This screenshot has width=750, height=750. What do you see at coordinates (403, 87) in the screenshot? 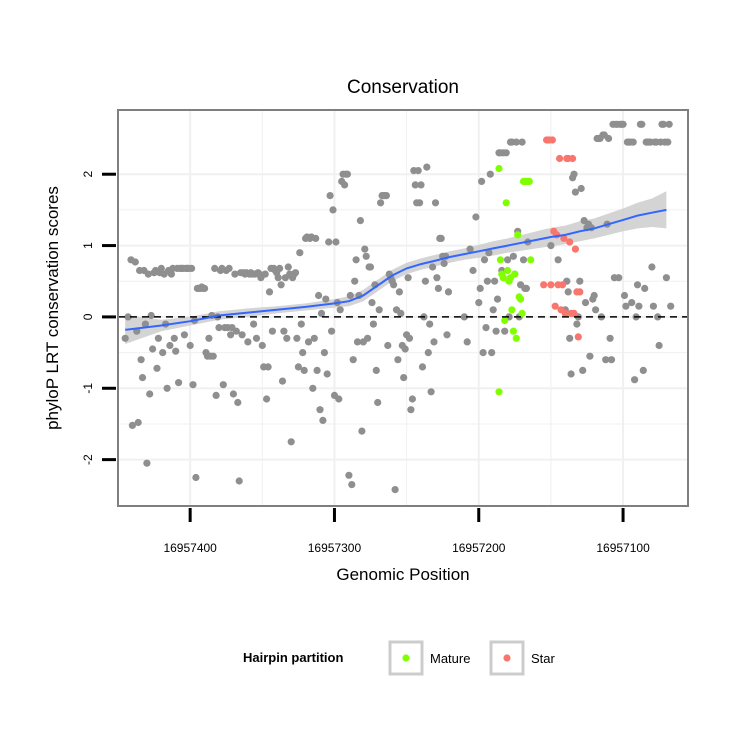
I see `chart-title: Conservation` at bounding box center [403, 87].